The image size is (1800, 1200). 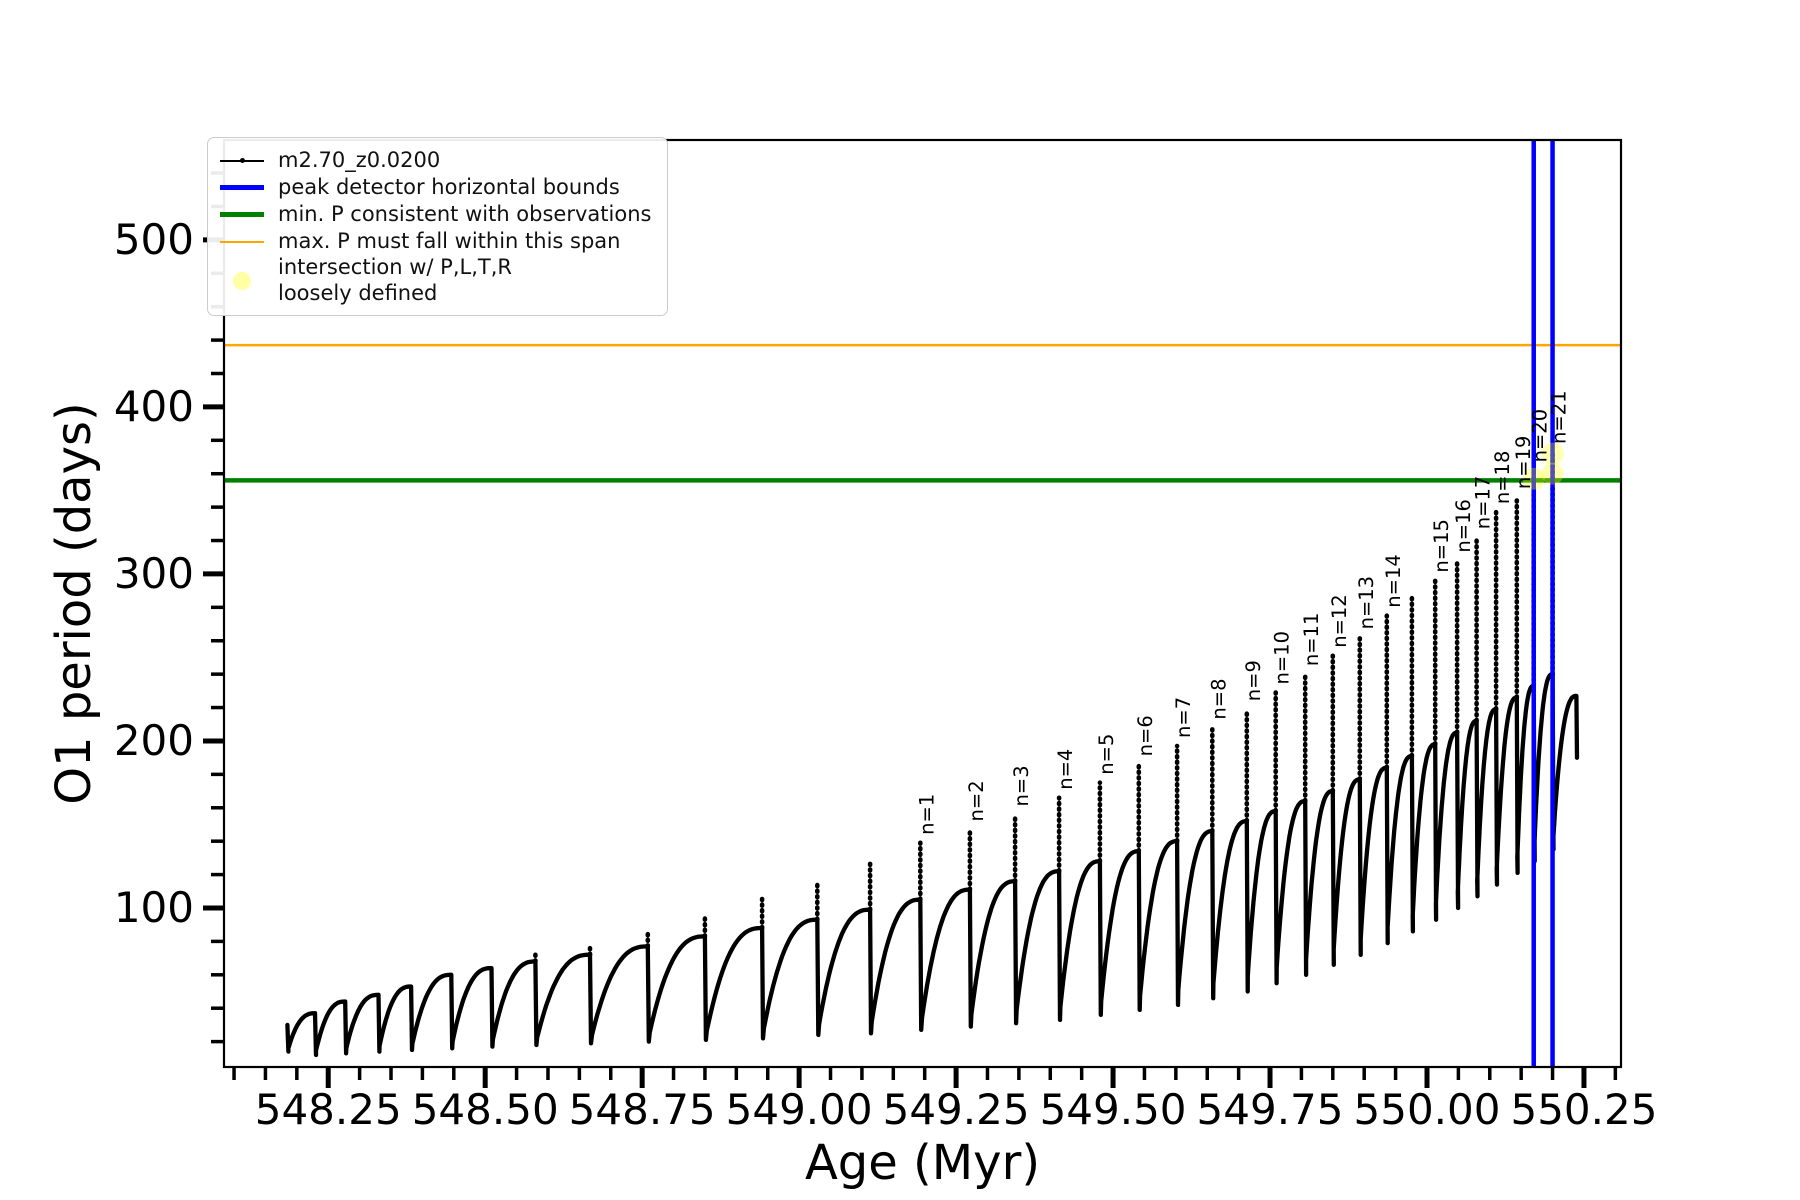 I want to click on peak-label-n16: n=16, so click(x=1463, y=526).